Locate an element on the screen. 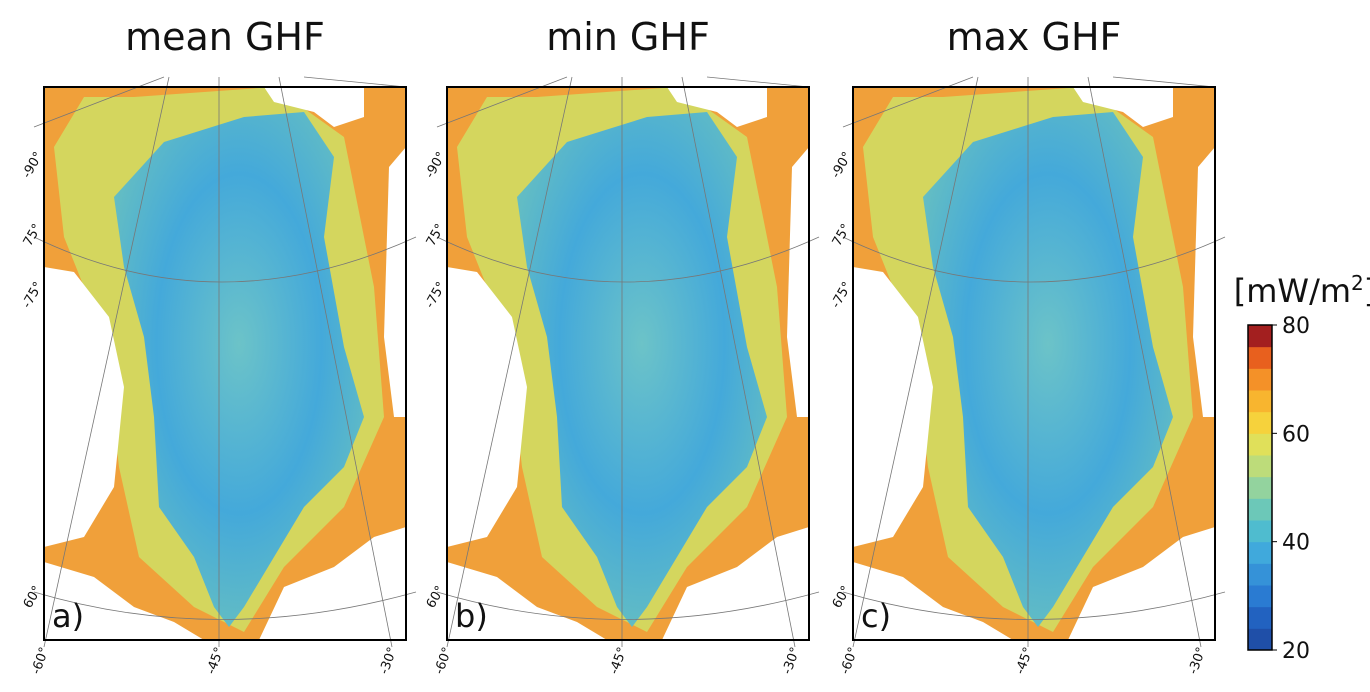  unit-sup: 2 is located at coordinates (1357, 283).